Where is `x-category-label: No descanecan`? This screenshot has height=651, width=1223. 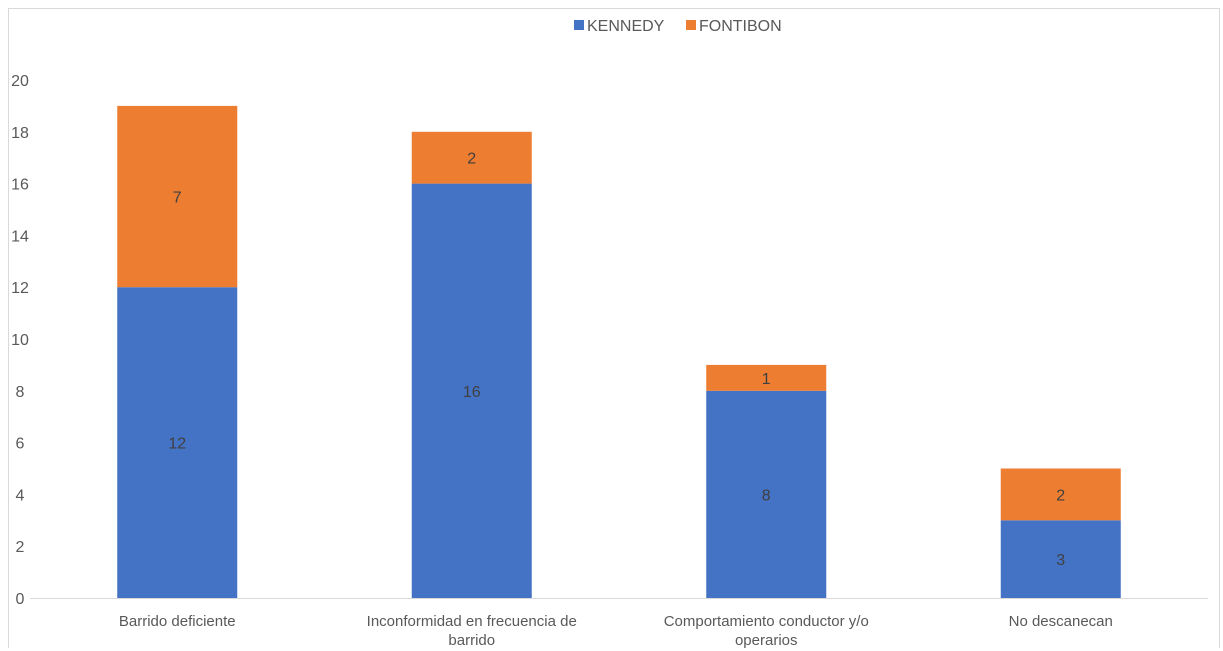
x-category-label: No descanecan is located at coordinates (1061, 621).